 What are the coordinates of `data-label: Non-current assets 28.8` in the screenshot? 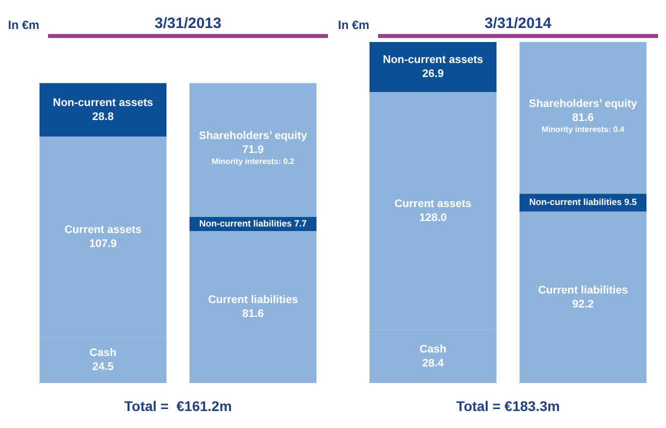 It's located at (103, 109).